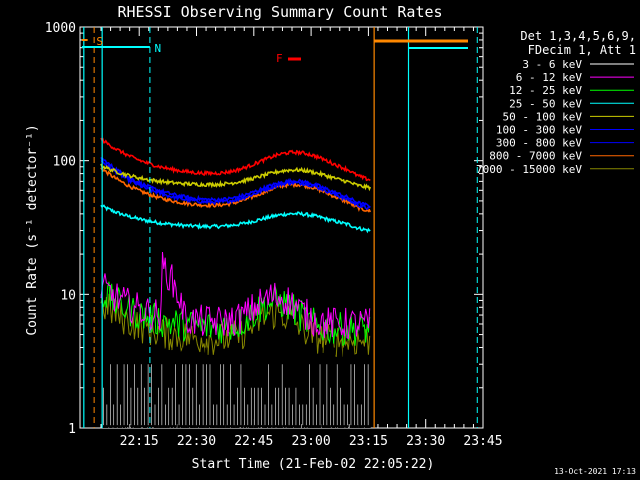 The height and width of the screenshot is (480, 640). I want to click on legend-label: 7000 - 15000 keV, so click(529, 169).